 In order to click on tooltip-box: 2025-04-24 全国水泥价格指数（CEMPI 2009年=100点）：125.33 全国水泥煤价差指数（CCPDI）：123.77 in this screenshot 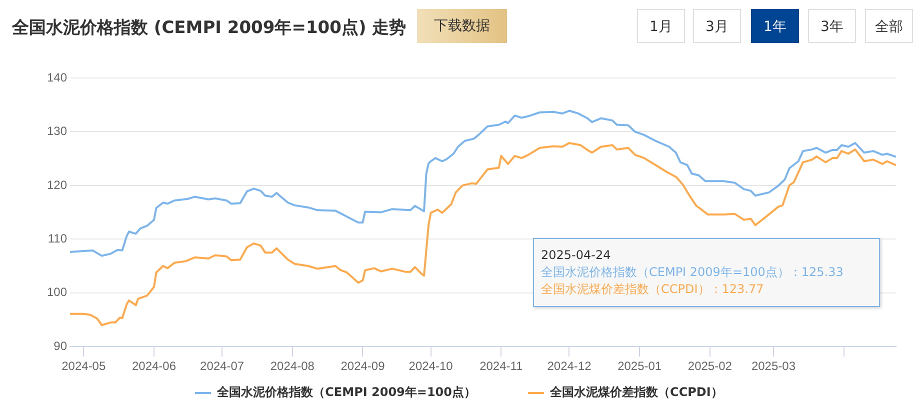, I will do `click(706, 272)`.